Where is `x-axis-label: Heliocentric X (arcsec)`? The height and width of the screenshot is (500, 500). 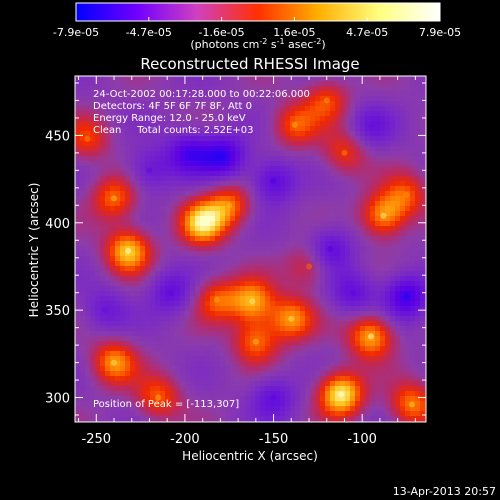
x-axis-label: Heliocentric X (arcsec) is located at coordinates (250, 456).